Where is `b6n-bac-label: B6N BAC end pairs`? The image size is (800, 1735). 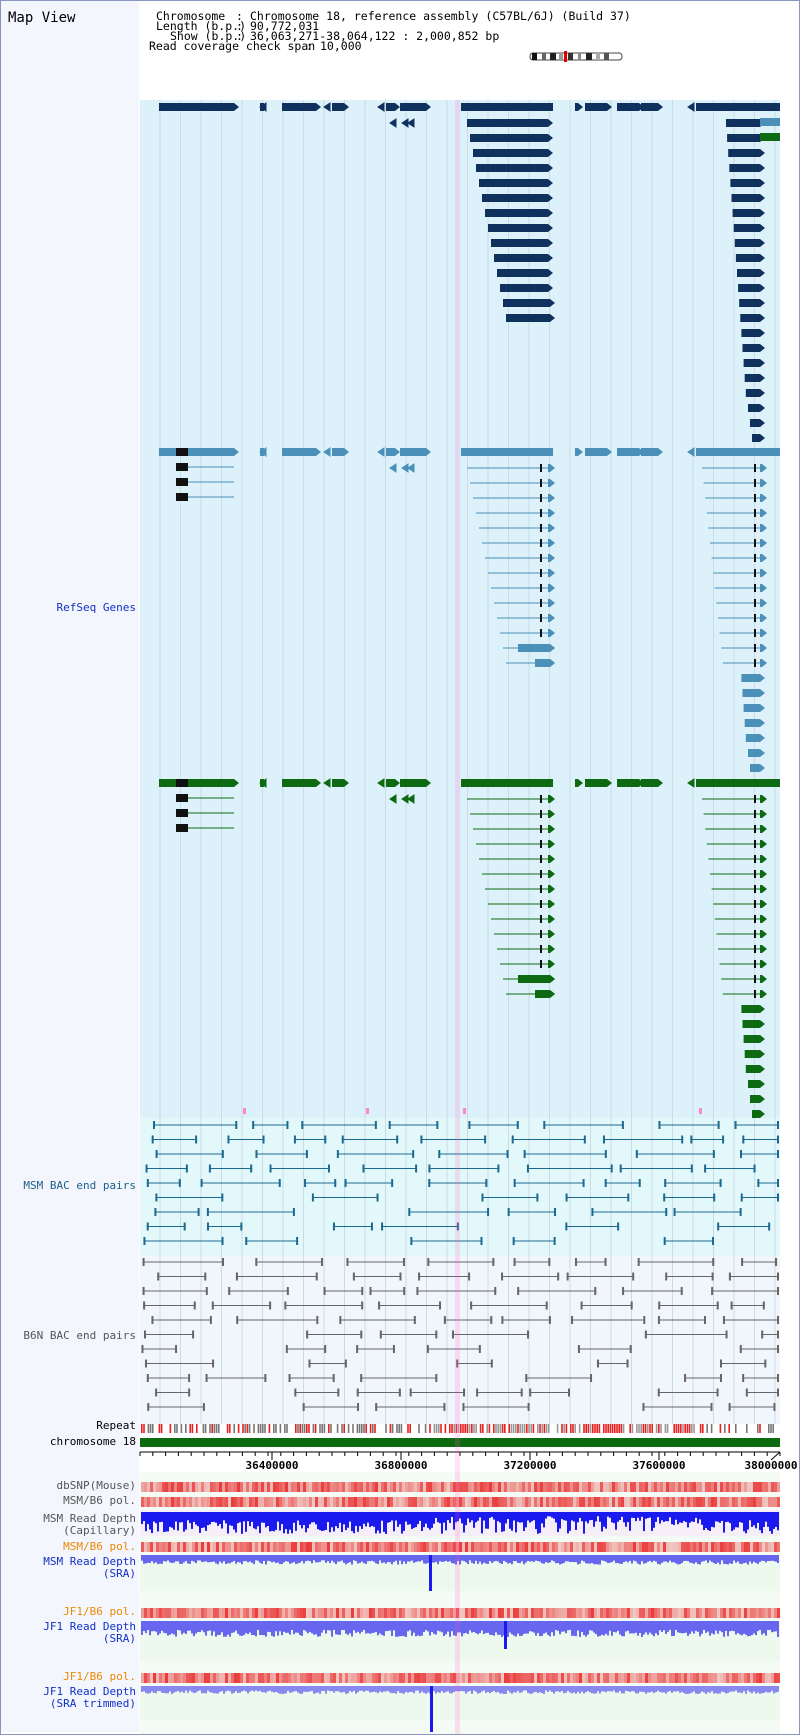 b6n-bac-label: B6N BAC end pairs is located at coordinates (79, 1335).